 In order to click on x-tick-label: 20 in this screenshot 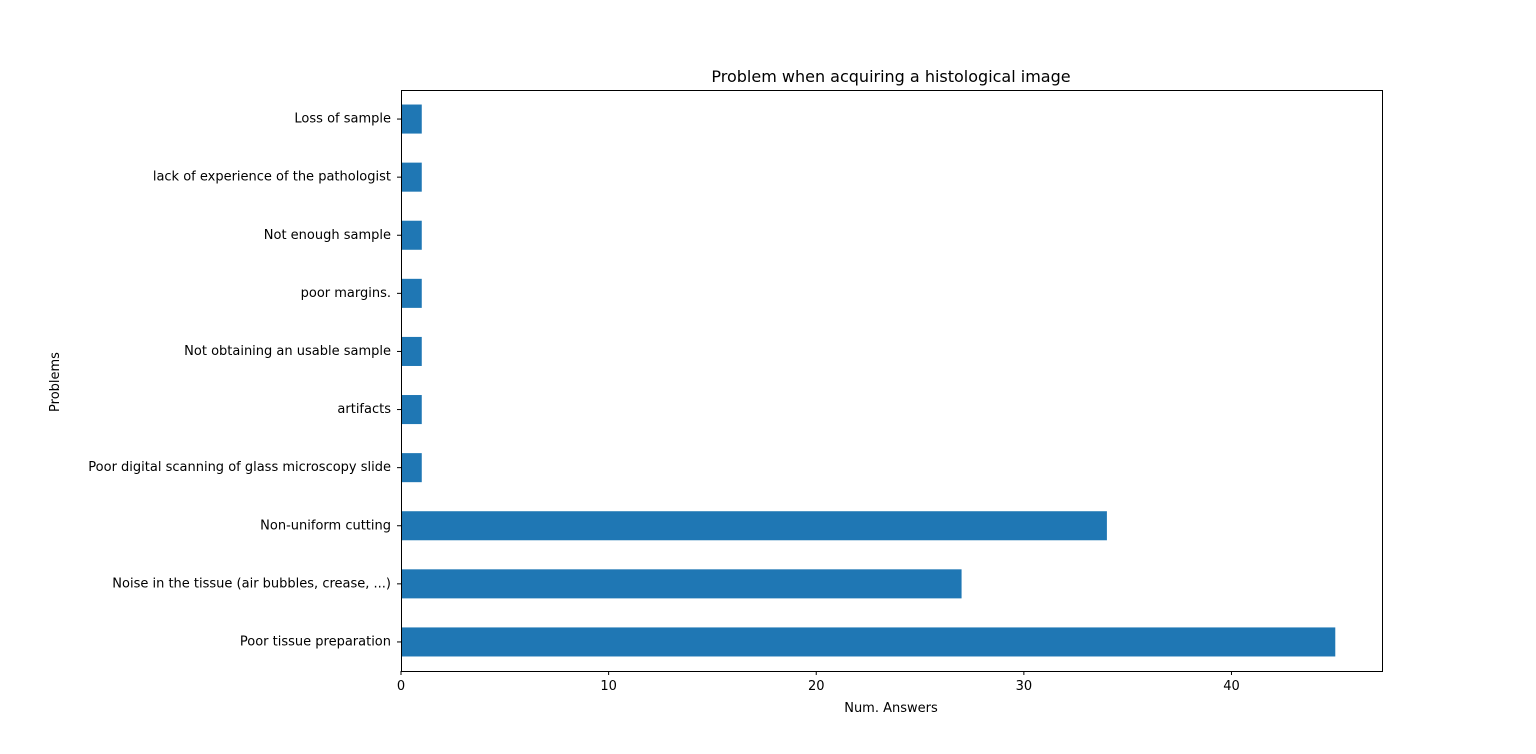, I will do `click(816, 686)`.